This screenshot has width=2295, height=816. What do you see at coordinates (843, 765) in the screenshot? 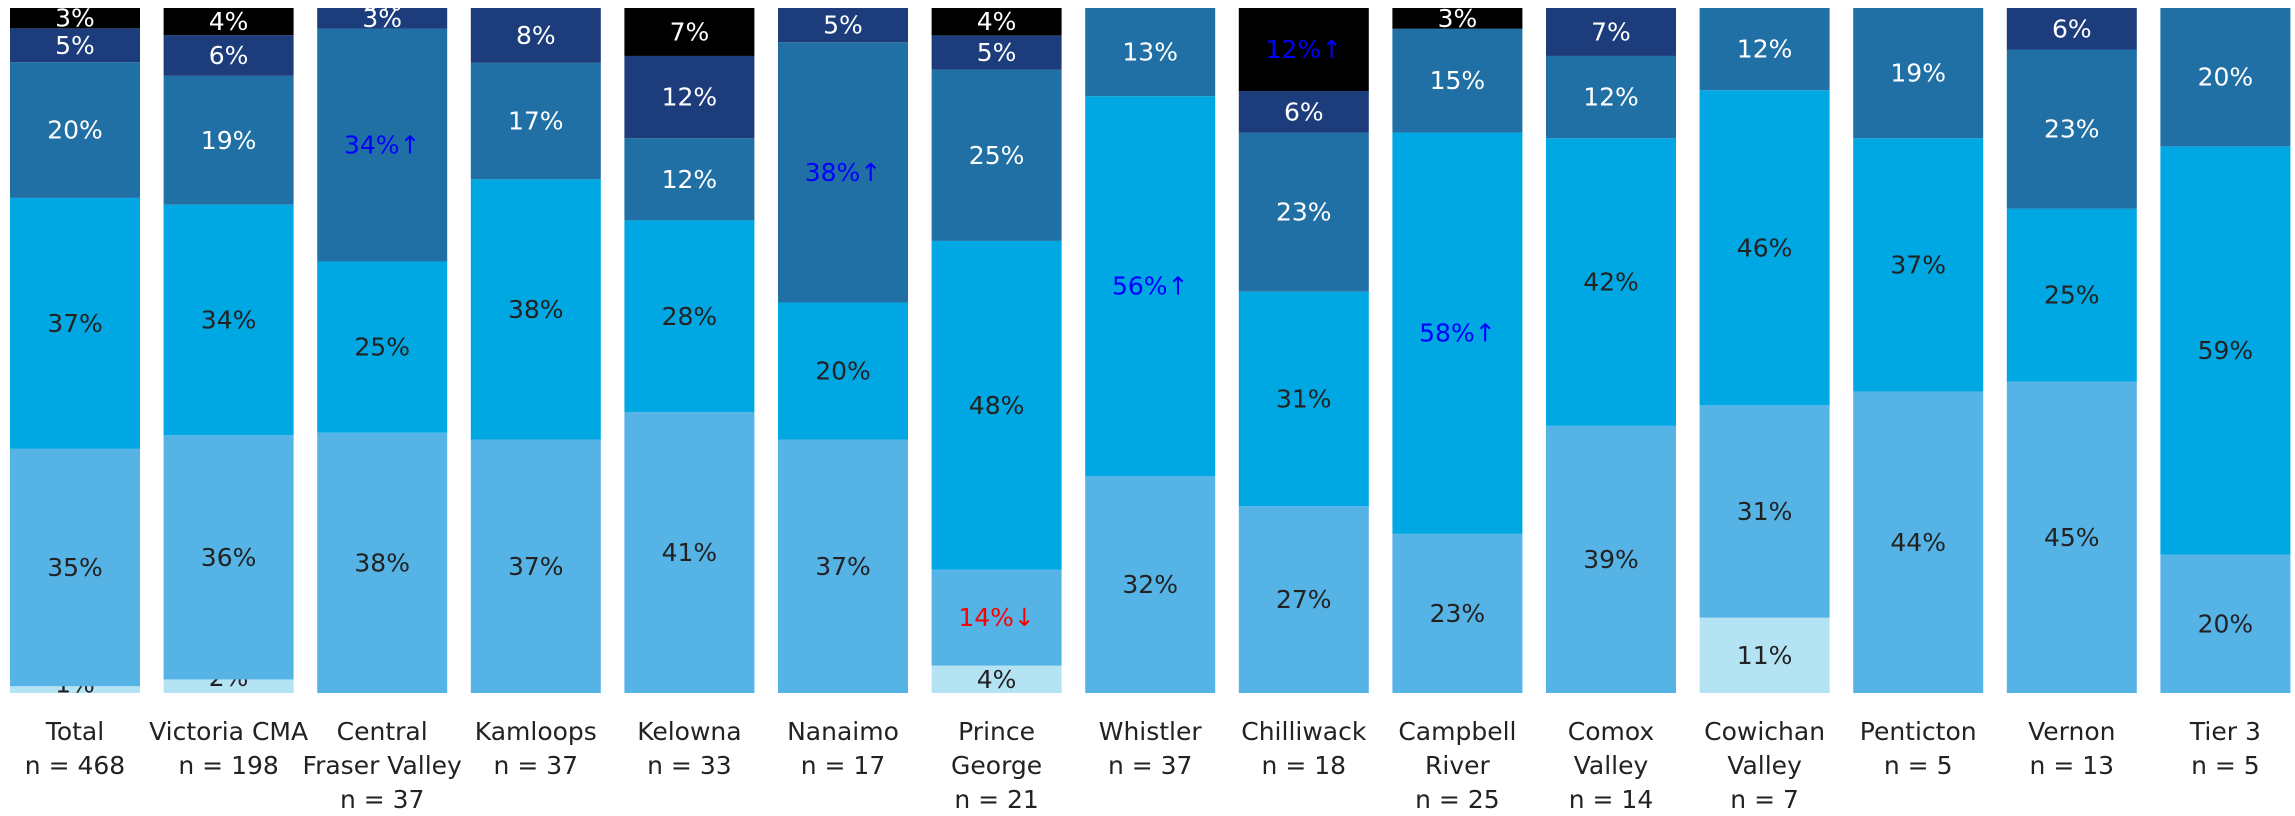
I see `category-label: n = 17` at bounding box center [843, 765].